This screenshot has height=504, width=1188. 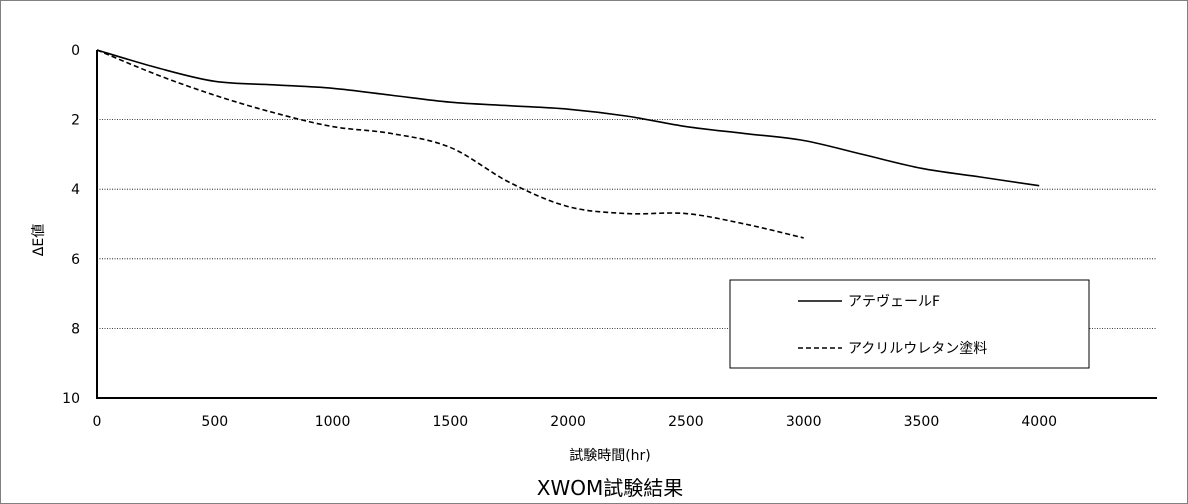 I want to click on y-tick-label: 6, so click(x=75, y=260).